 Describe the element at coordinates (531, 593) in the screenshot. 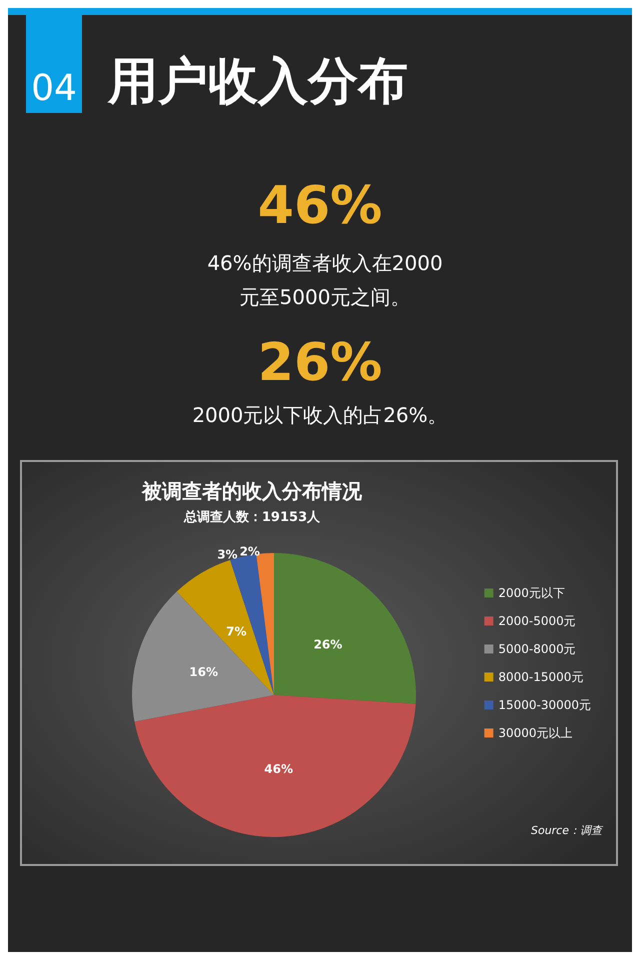

I see `legend-label: 2000元以下` at that location.